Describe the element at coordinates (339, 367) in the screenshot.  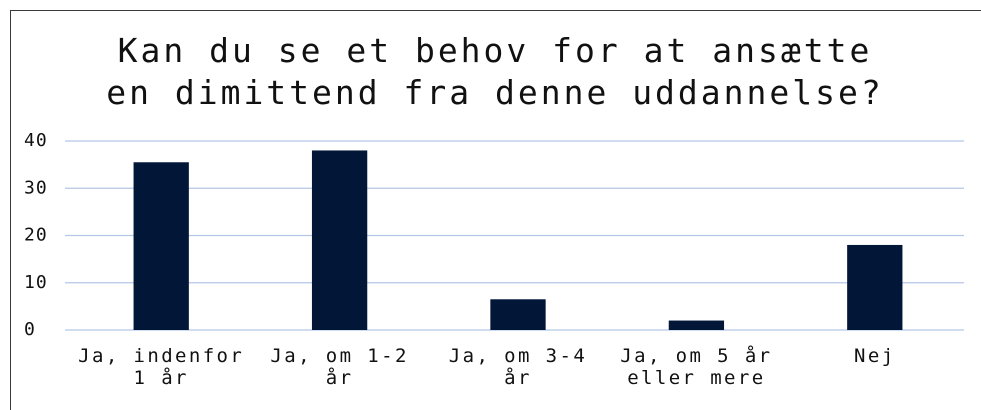
I see `x-tick-label: Ja, om 1-2 år` at that location.